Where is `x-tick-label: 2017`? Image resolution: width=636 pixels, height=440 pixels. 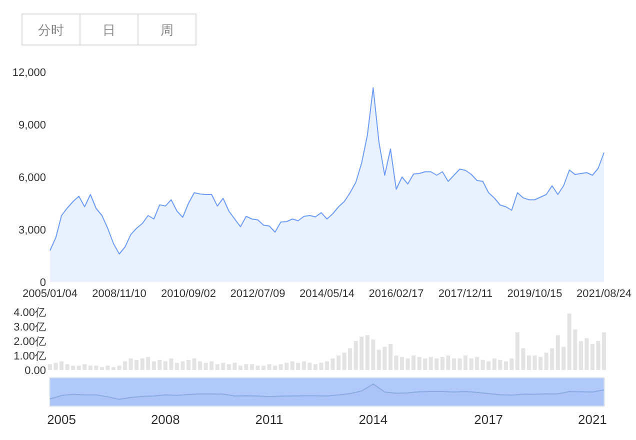 x-tick-label: 2017 is located at coordinates (489, 419).